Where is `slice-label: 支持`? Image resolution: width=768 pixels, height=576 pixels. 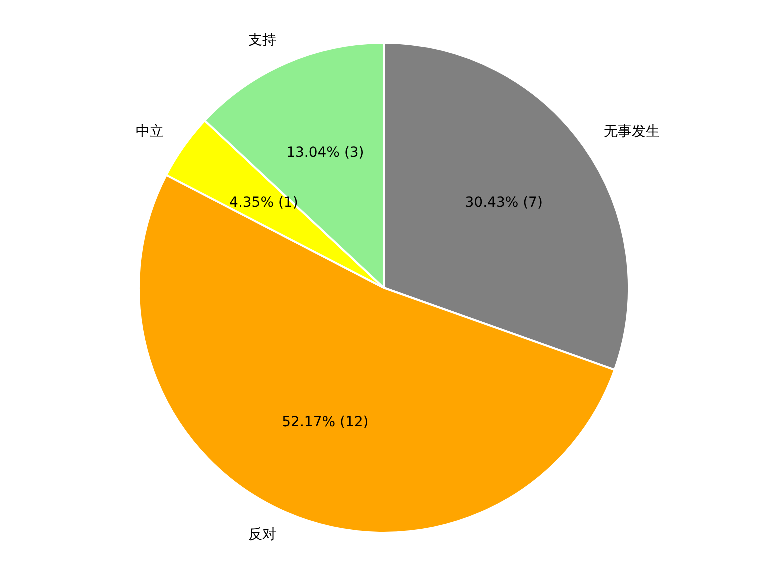
slice-label: 支持 is located at coordinates (262, 40).